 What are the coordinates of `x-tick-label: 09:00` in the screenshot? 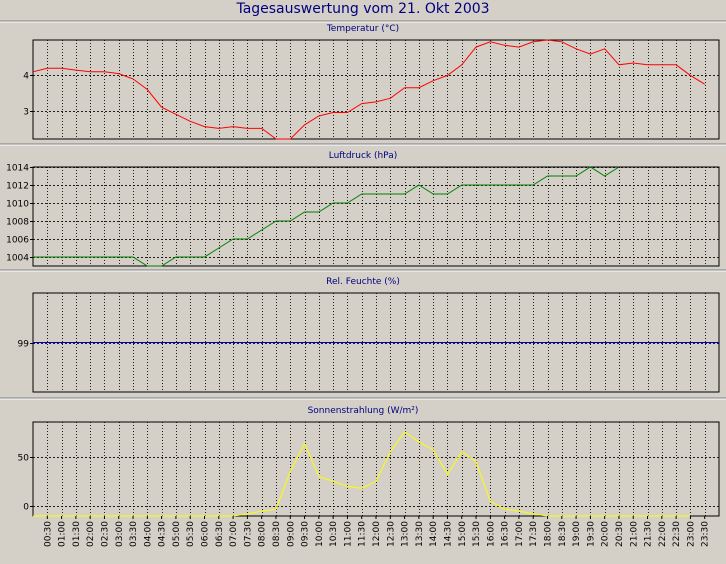 It's located at (291, 534).